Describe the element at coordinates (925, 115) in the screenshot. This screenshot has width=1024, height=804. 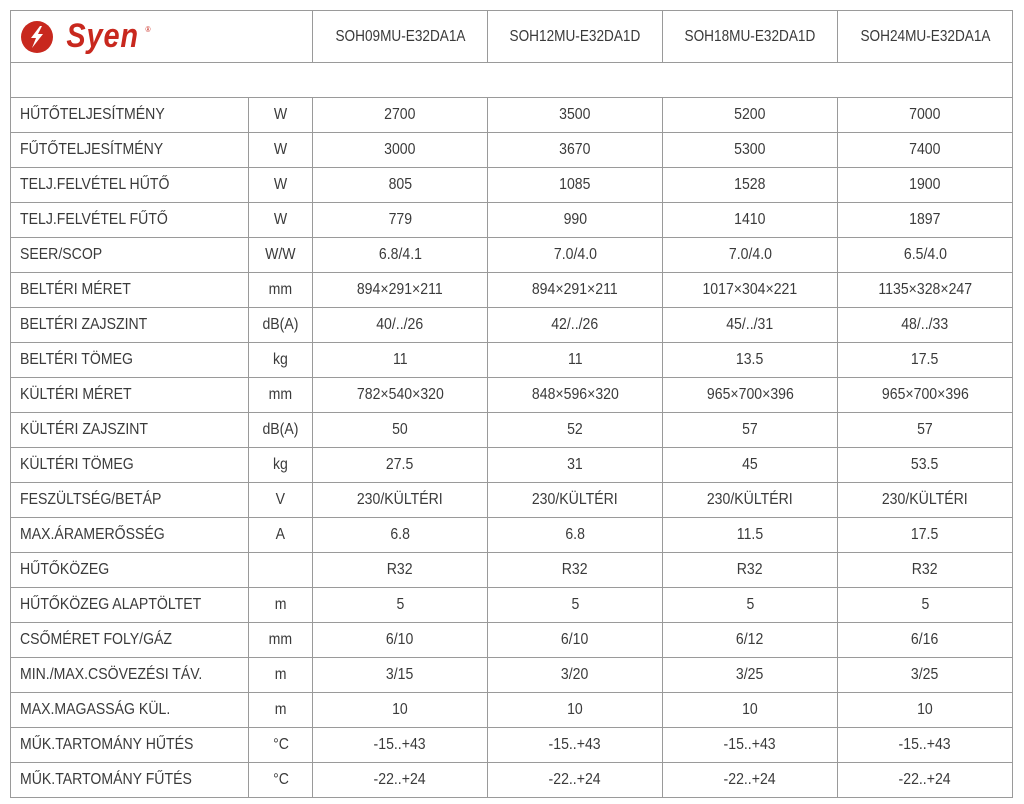
I see `spec-value: 7000` at that location.